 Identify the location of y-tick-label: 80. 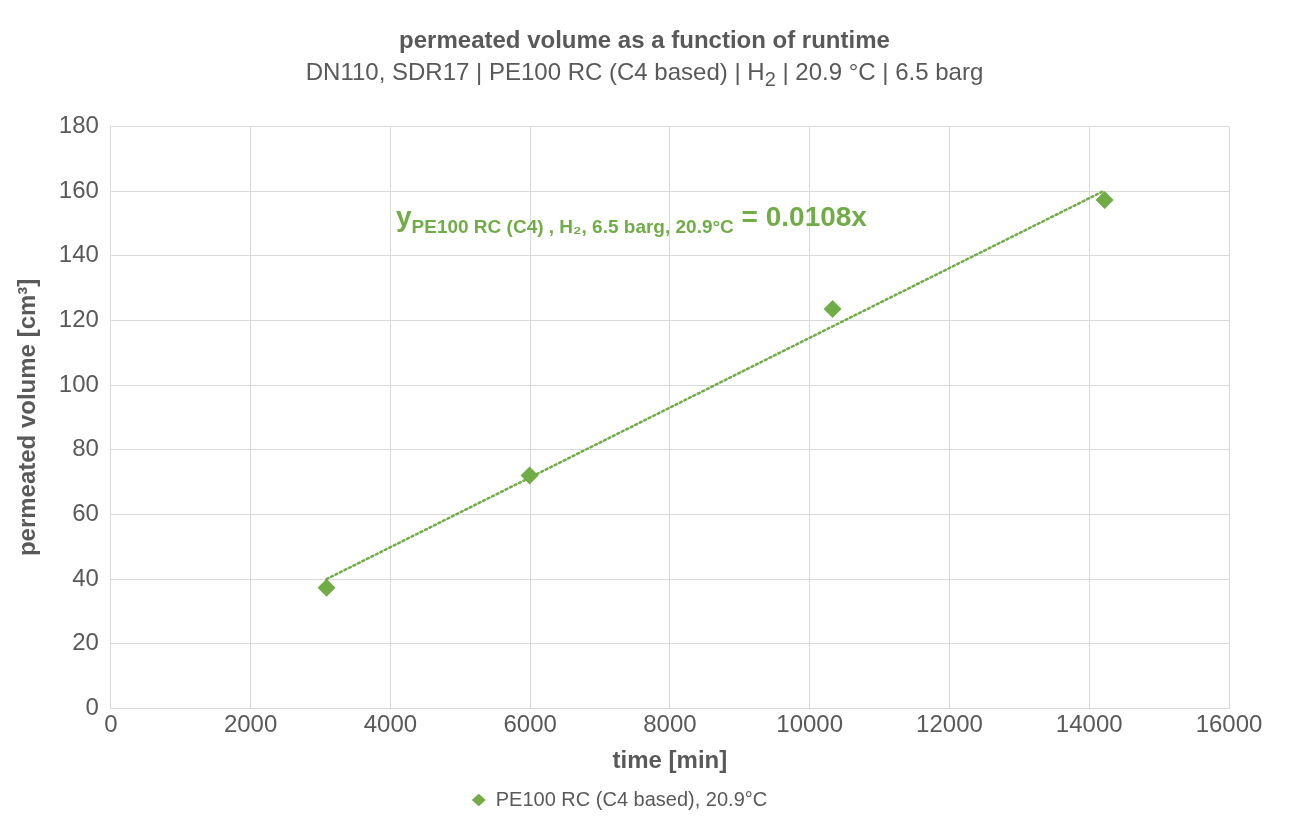
(85, 448).